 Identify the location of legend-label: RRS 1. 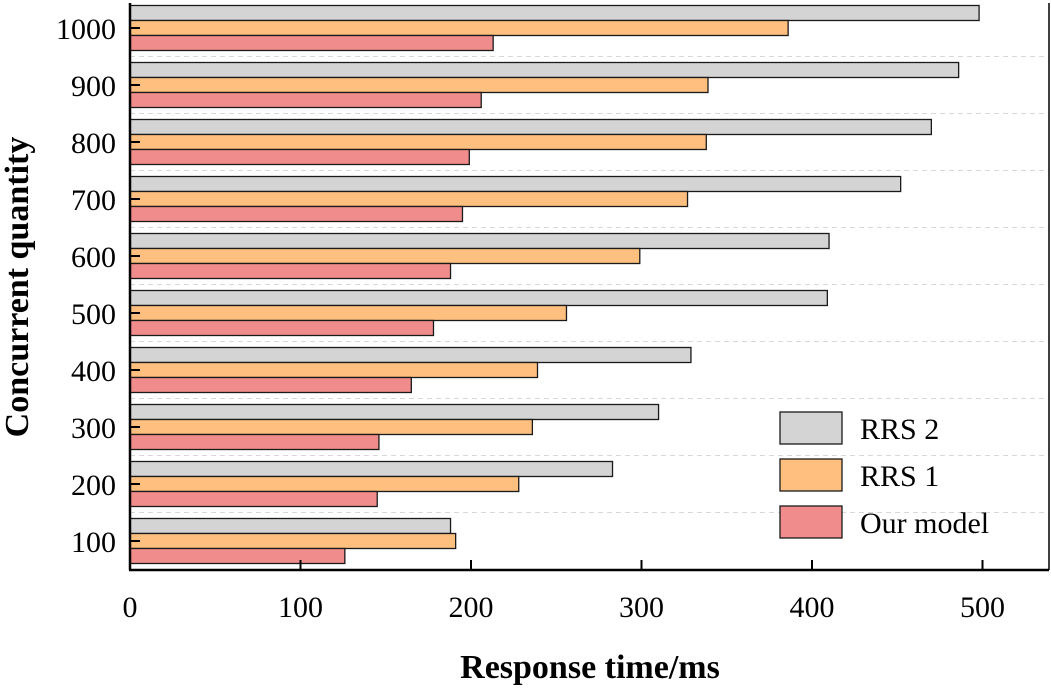
(899, 476).